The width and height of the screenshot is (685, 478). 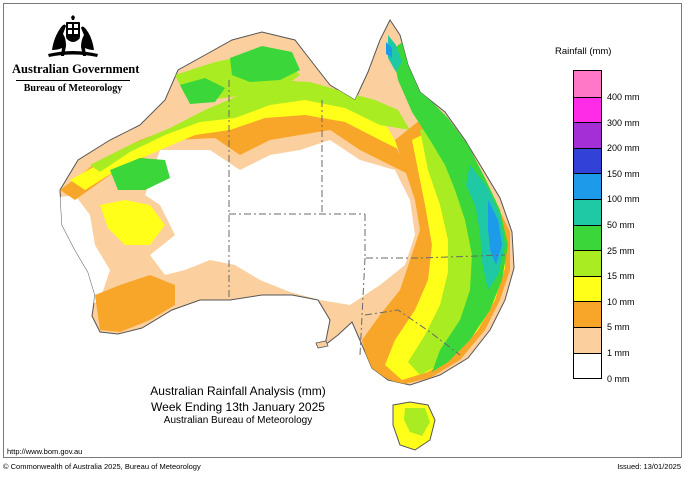 What do you see at coordinates (623, 173) in the screenshot?
I see `legend-label: 150 mm` at bounding box center [623, 173].